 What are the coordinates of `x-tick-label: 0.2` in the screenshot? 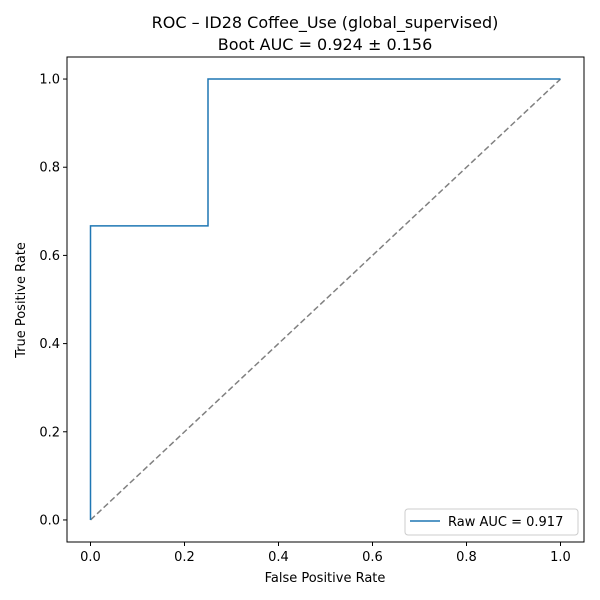 It's located at (184, 557).